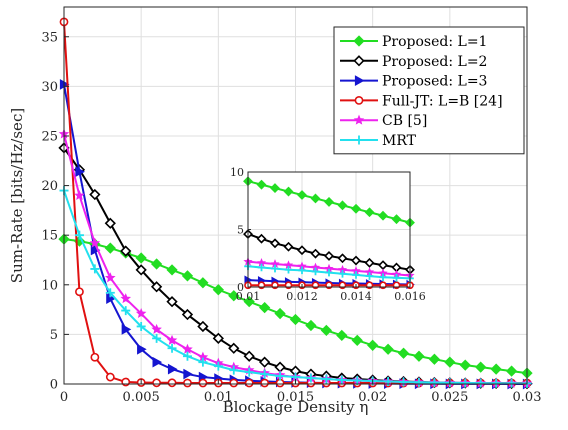  I want to click on legend-entry: Full-JT: L=B [24], so click(421, 101).